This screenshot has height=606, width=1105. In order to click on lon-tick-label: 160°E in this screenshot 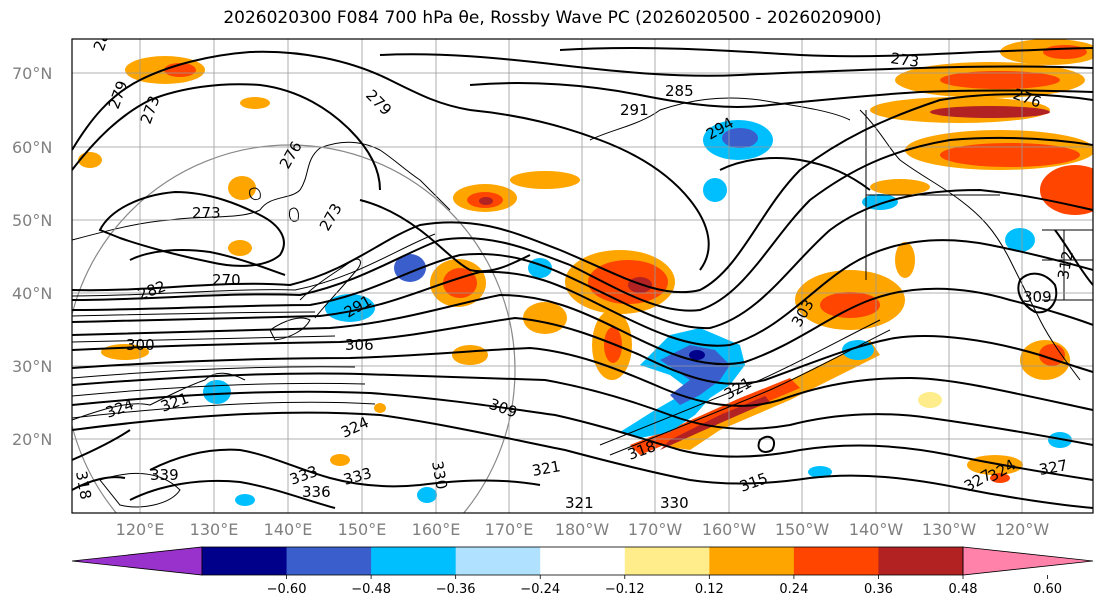, I will do `click(436, 529)`.